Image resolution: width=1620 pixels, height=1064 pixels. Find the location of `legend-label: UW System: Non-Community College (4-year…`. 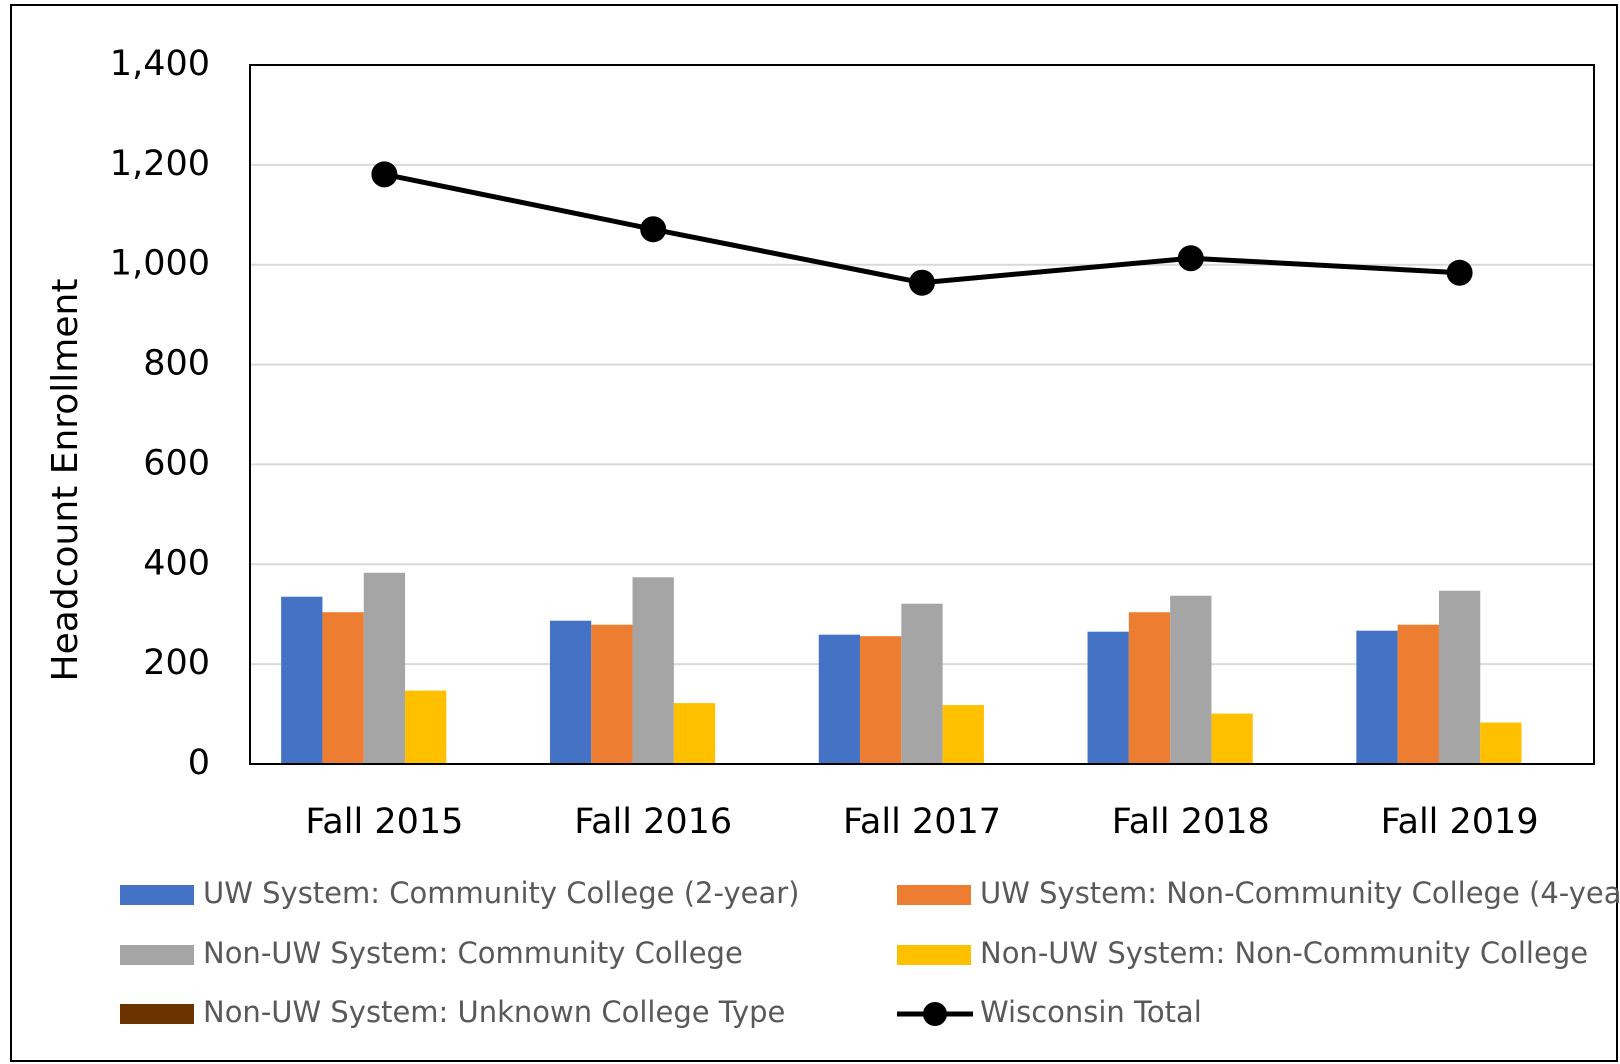

legend-label: UW System: Non-Community College (4-year… is located at coordinates (1300, 893).